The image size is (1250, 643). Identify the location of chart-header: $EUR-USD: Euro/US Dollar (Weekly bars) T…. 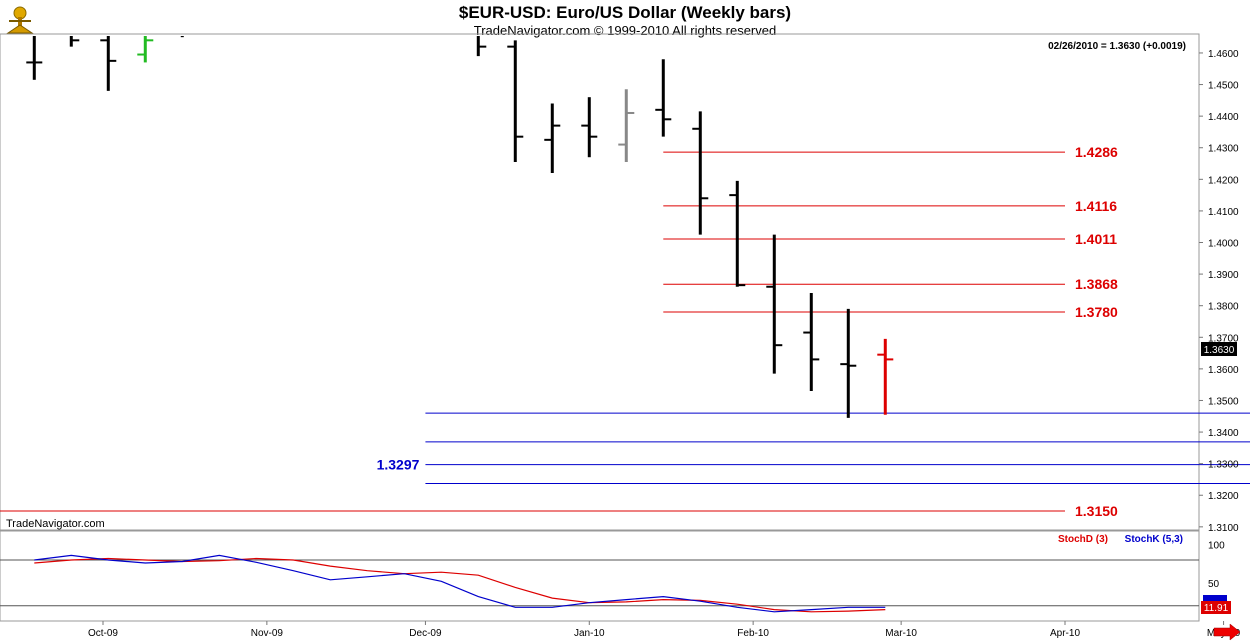
(625, 20).